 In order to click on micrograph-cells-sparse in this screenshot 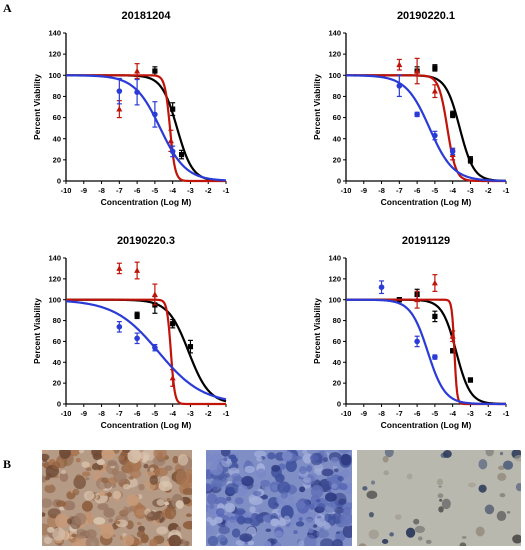, I will do `click(439, 498)`.